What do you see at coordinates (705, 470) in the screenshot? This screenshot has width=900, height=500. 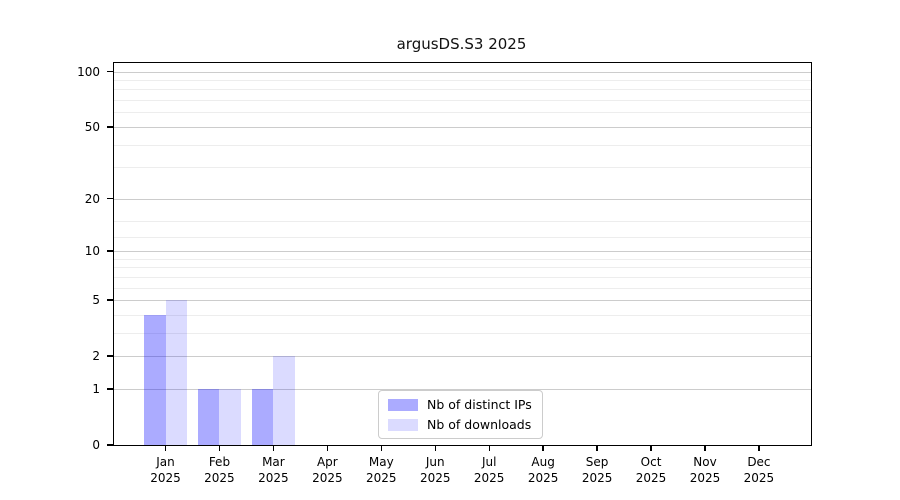 I see `x-tick-label-nov: Nov 2025` at bounding box center [705, 470].